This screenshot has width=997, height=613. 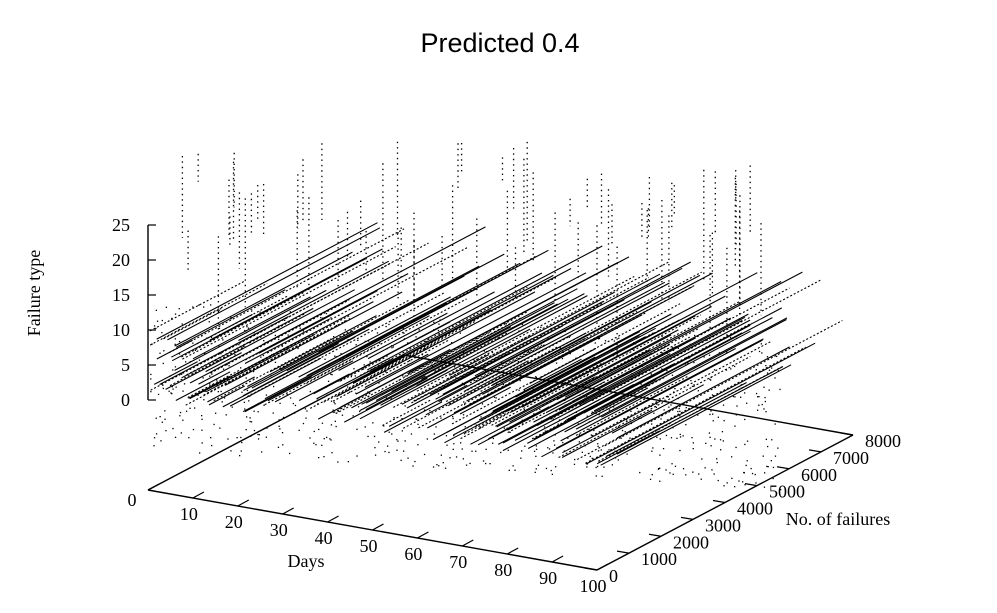 What do you see at coordinates (838, 519) in the screenshot?
I see `y-axis-label: No. of failures` at bounding box center [838, 519].